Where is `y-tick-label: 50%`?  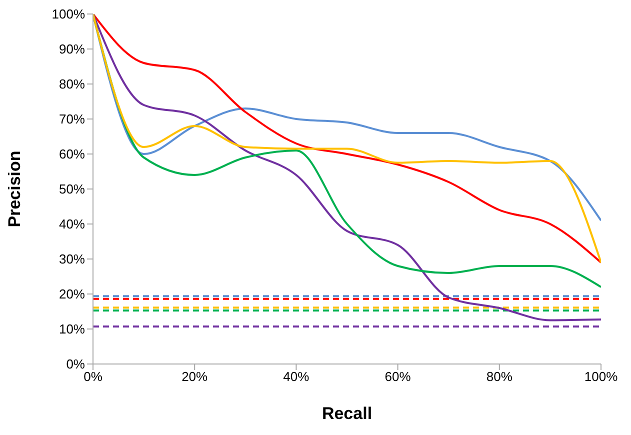 y-tick-label: 50% is located at coordinates (72, 189).